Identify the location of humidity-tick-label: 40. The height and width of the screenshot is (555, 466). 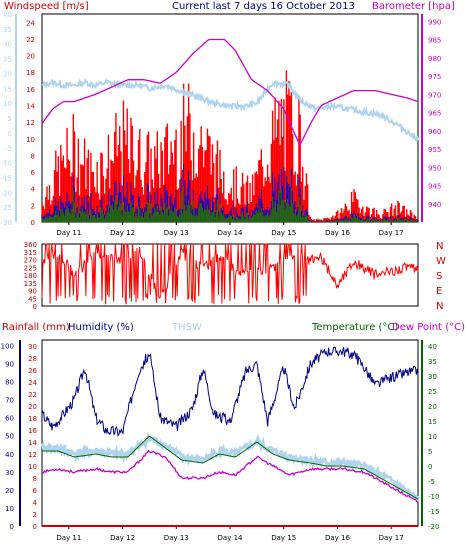
(9, 455).